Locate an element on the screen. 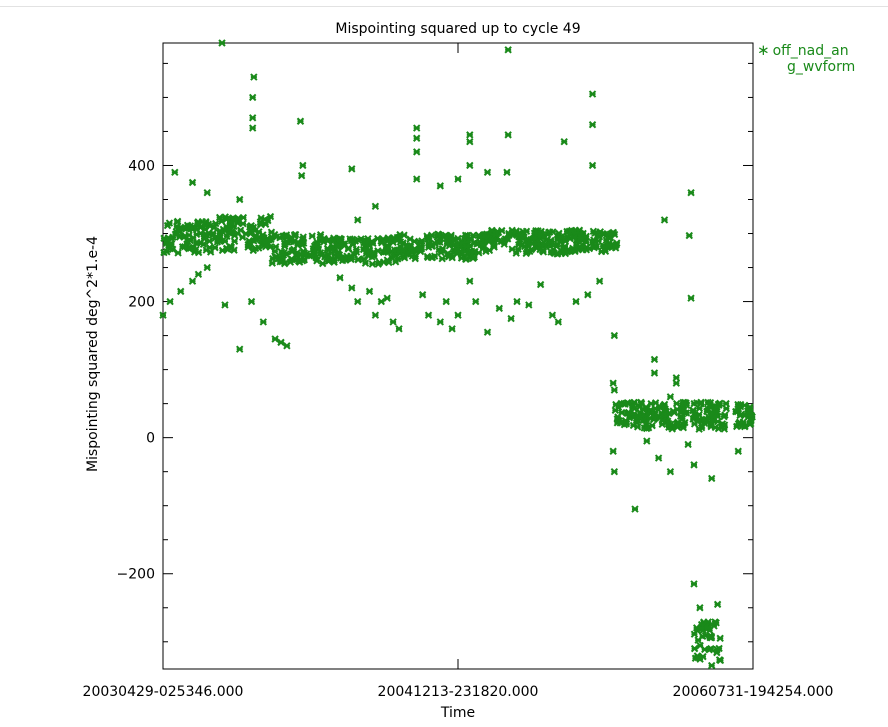 This screenshot has height=727, width=888. legend-label-line2: g_wvform is located at coordinates (821, 67).